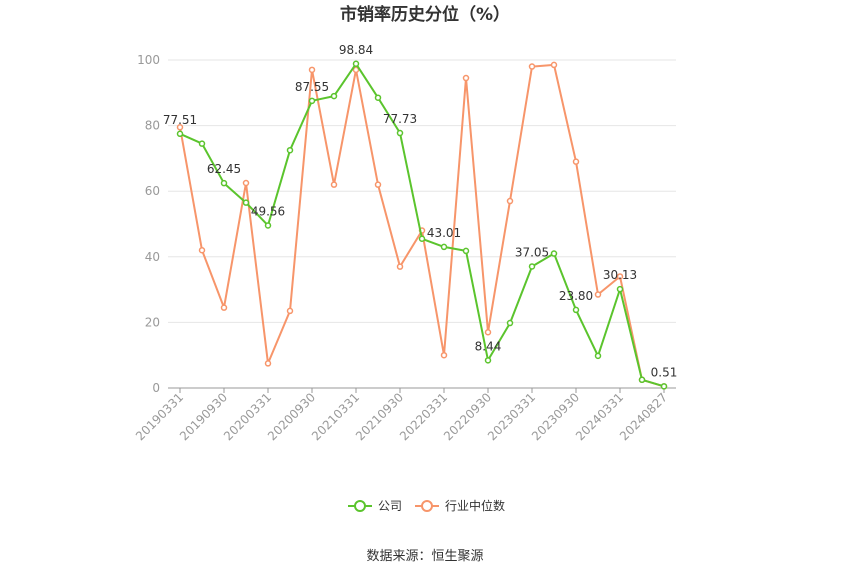 This screenshot has height=575, width=850. Describe the element at coordinates (152, 126) in the screenshot. I see `y-tick-label: 80` at that location.